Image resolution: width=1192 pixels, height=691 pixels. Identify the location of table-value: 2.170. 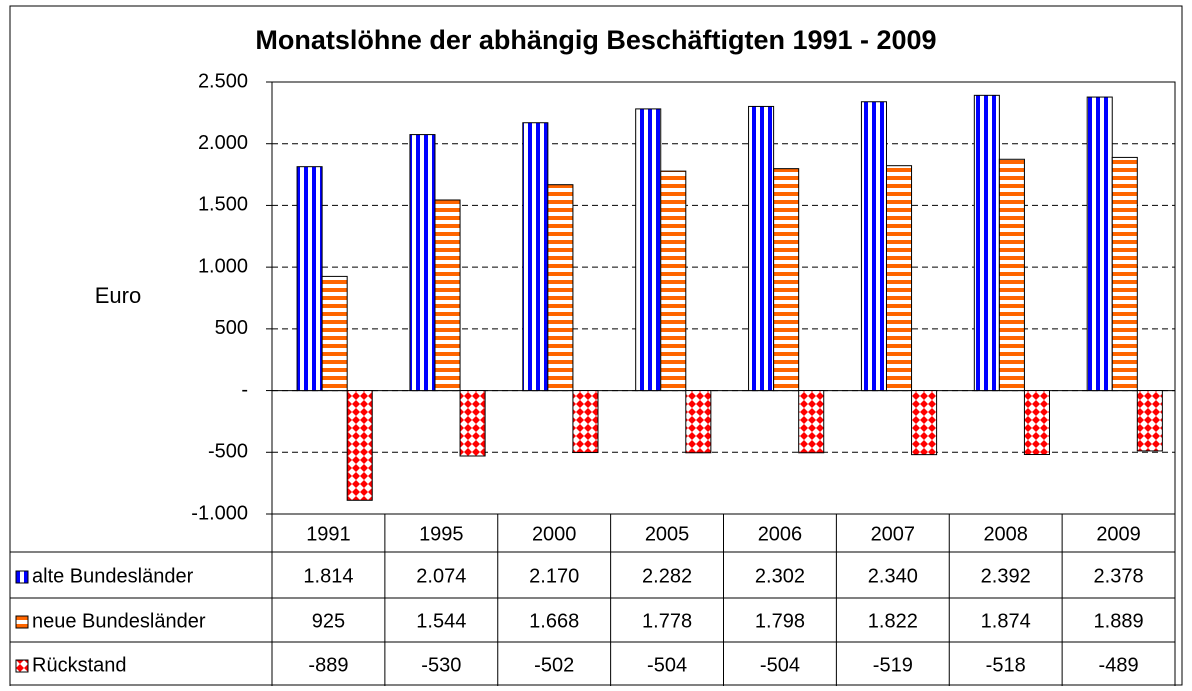
(554, 576).